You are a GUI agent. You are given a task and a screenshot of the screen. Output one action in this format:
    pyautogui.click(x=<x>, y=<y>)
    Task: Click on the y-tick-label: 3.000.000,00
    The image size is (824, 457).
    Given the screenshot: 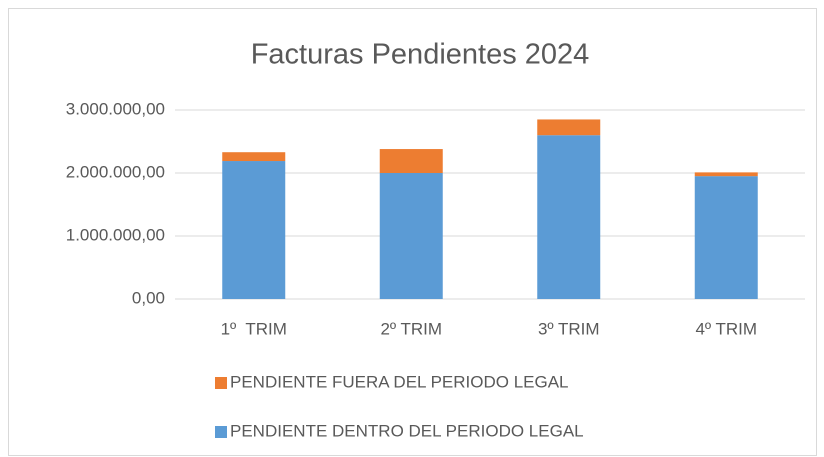 What is the action you would take?
    pyautogui.click(x=115, y=108)
    